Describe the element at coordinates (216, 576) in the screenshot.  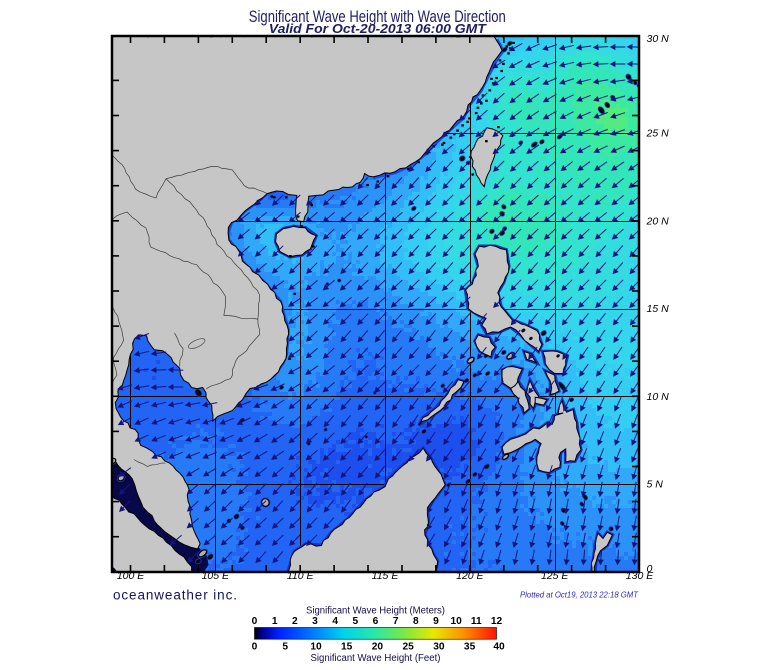
I see `svg-text: 105 E` at that location.